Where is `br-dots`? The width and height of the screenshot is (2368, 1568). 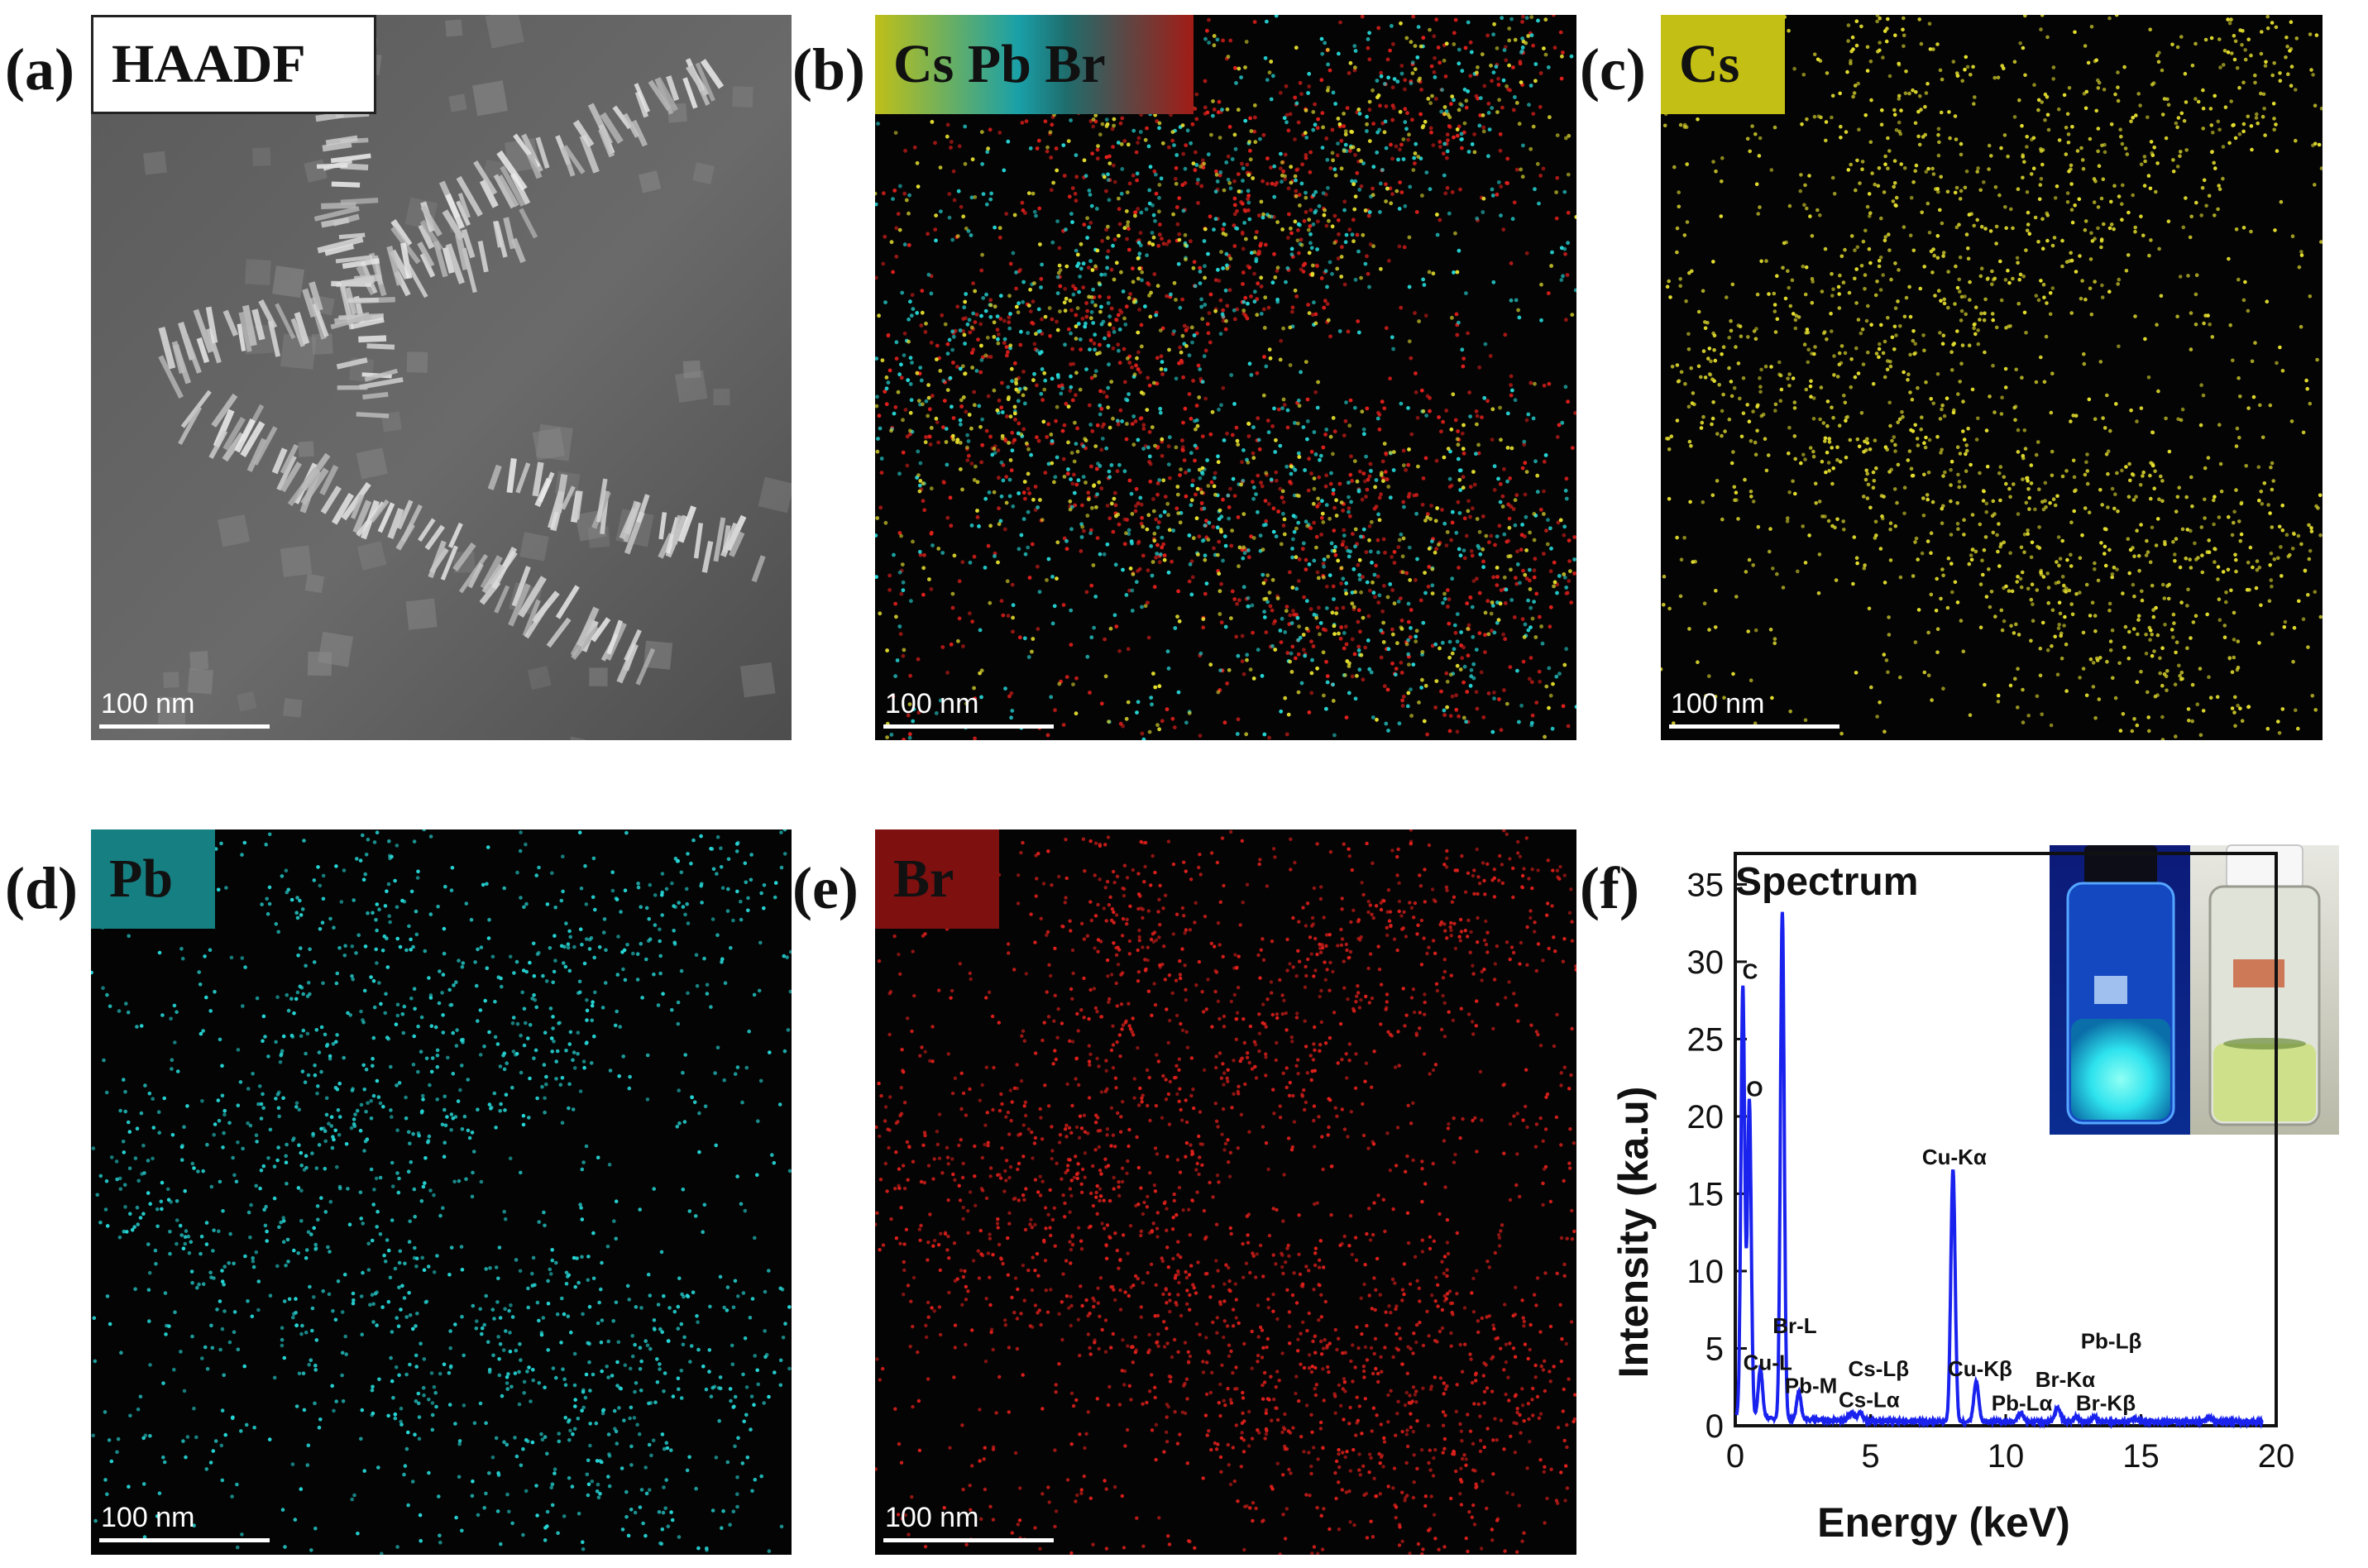 br-dots is located at coordinates (1225, 1192).